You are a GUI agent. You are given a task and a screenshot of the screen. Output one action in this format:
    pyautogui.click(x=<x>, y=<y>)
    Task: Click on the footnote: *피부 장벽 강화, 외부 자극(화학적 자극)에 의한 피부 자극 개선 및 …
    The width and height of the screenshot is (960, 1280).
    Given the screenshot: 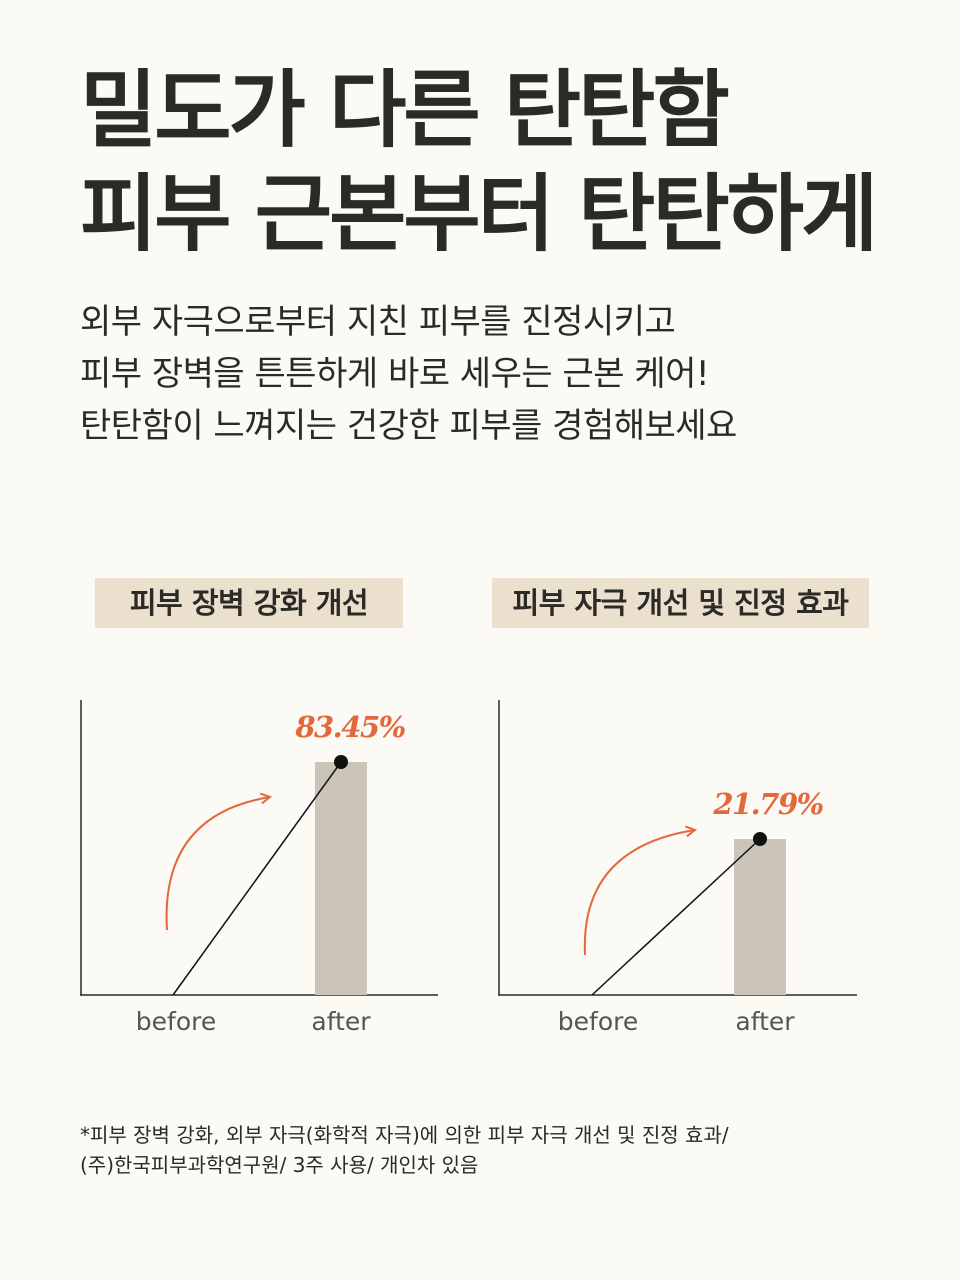 What is the action you would take?
    pyautogui.click(x=404, y=1150)
    